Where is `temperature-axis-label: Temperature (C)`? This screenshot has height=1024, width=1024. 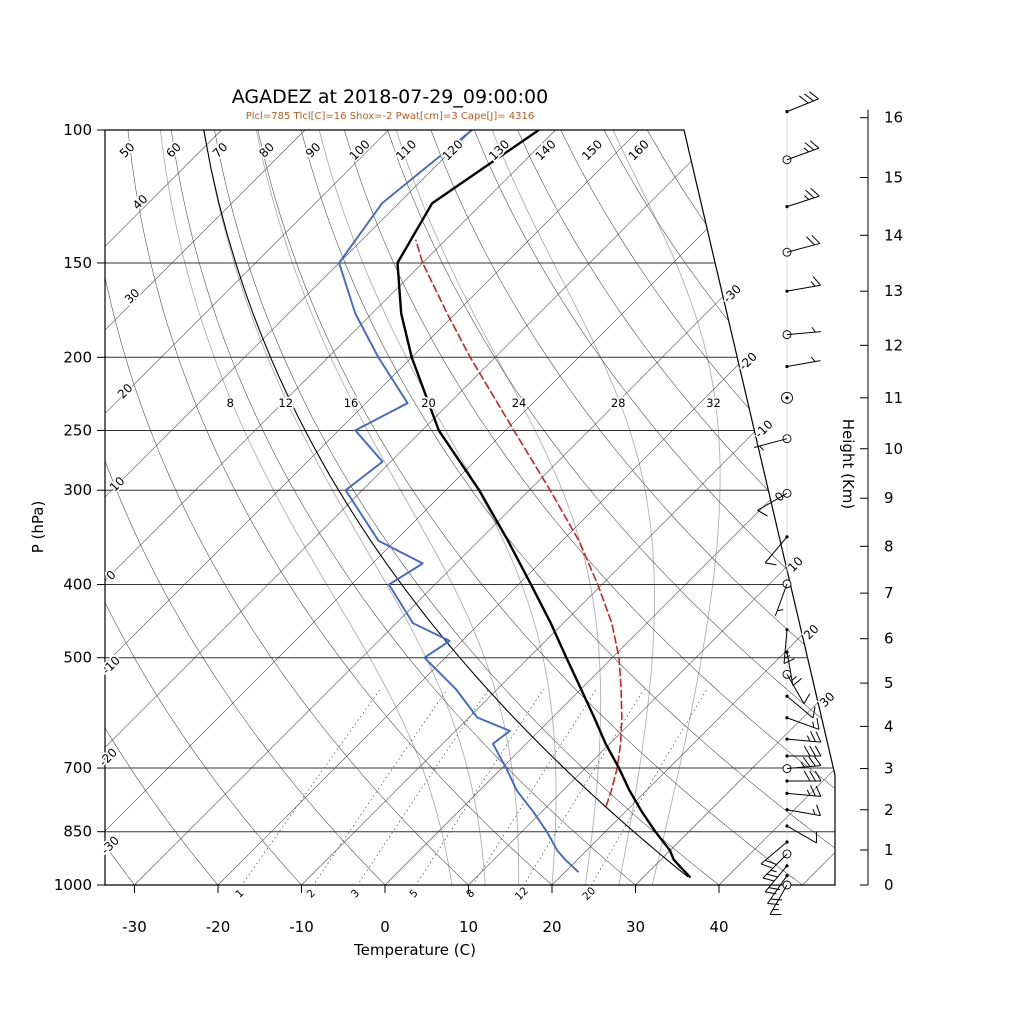 temperature-axis-label: Temperature (C) is located at coordinates (415, 950).